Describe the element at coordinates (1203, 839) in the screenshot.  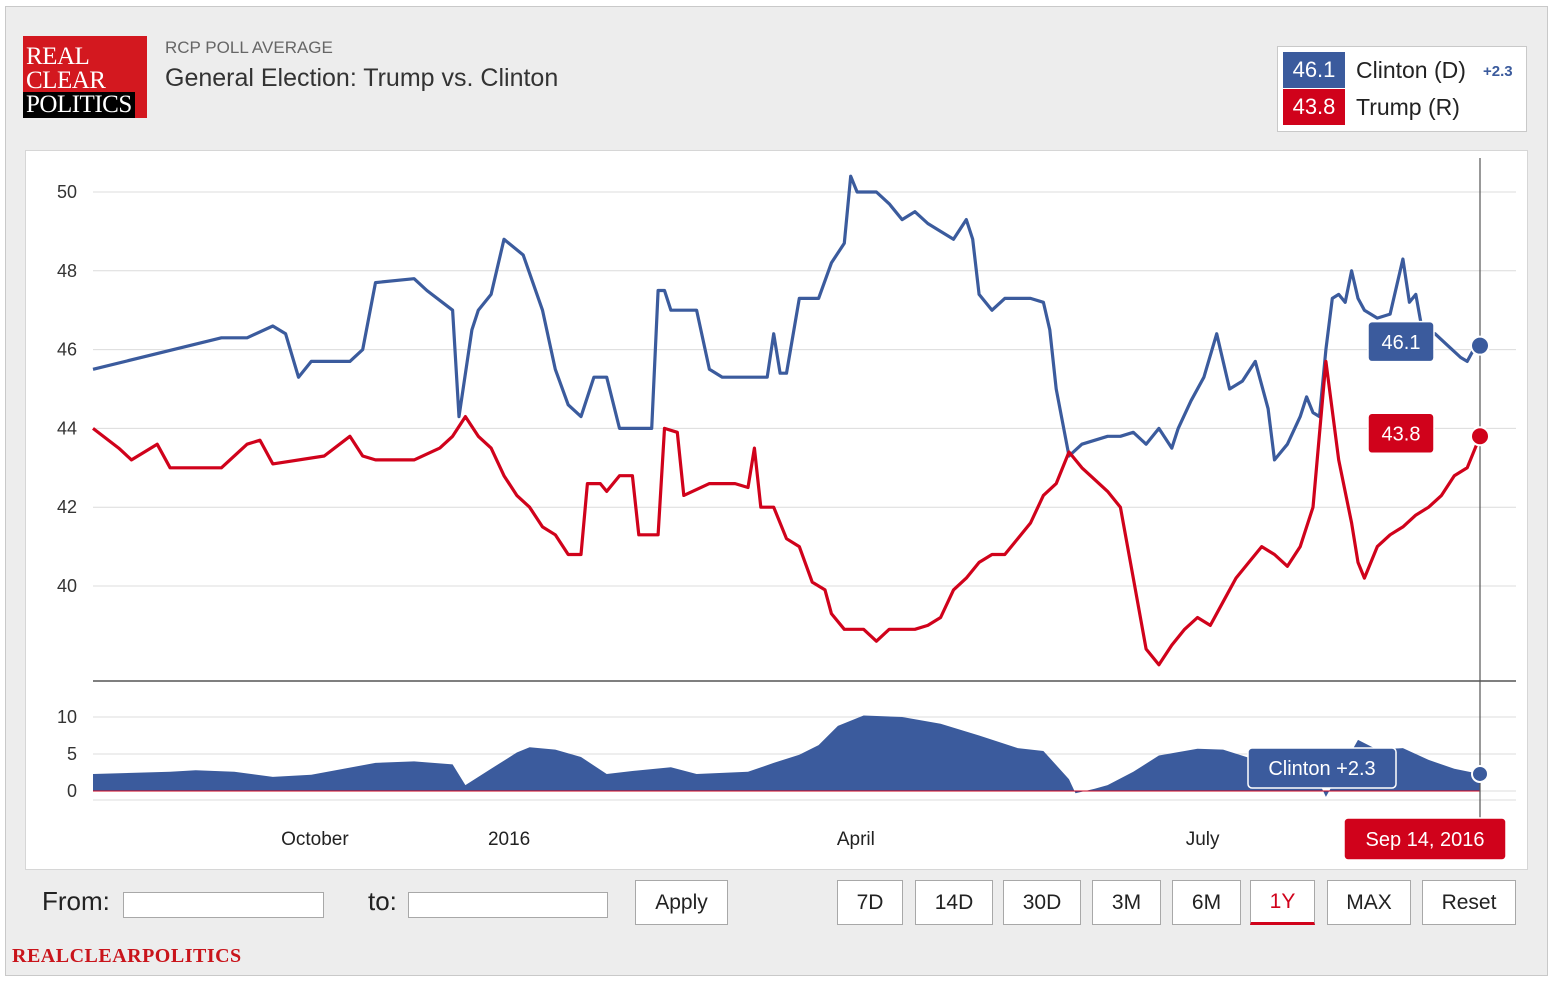
I see `x-tick-label: July` at that location.